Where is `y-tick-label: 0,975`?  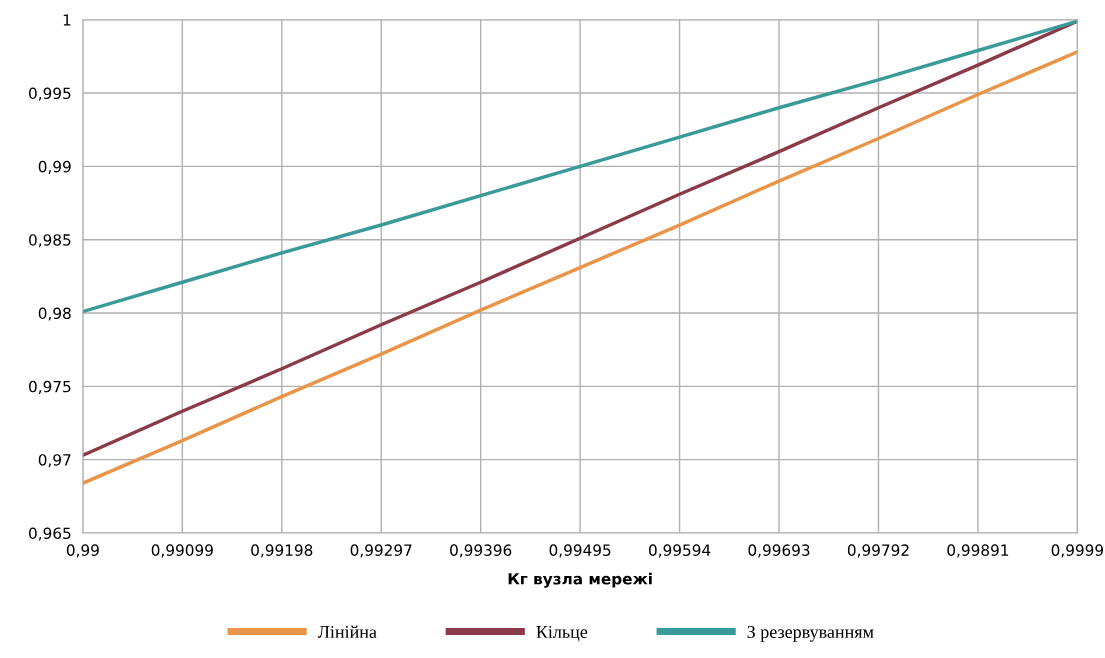 y-tick-label: 0,975 is located at coordinates (50, 387).